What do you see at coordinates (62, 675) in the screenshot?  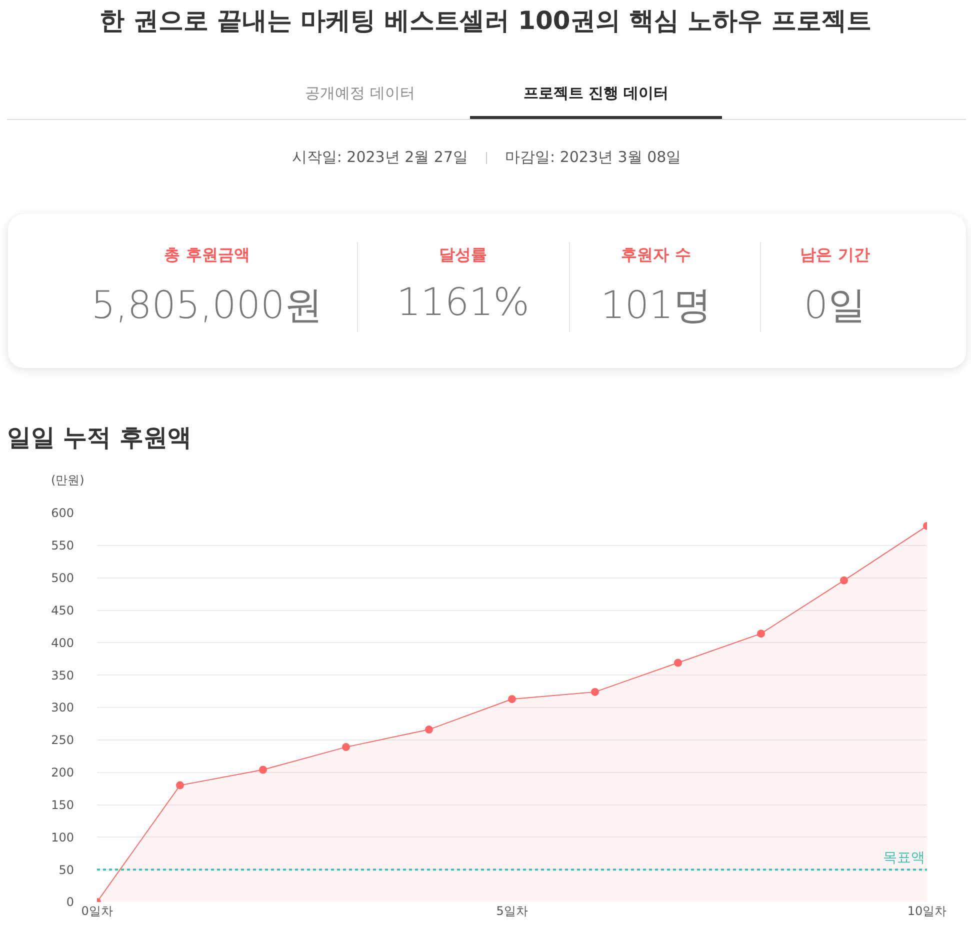 I see `y-tick-label: 350` at bounding box center [62, 675].